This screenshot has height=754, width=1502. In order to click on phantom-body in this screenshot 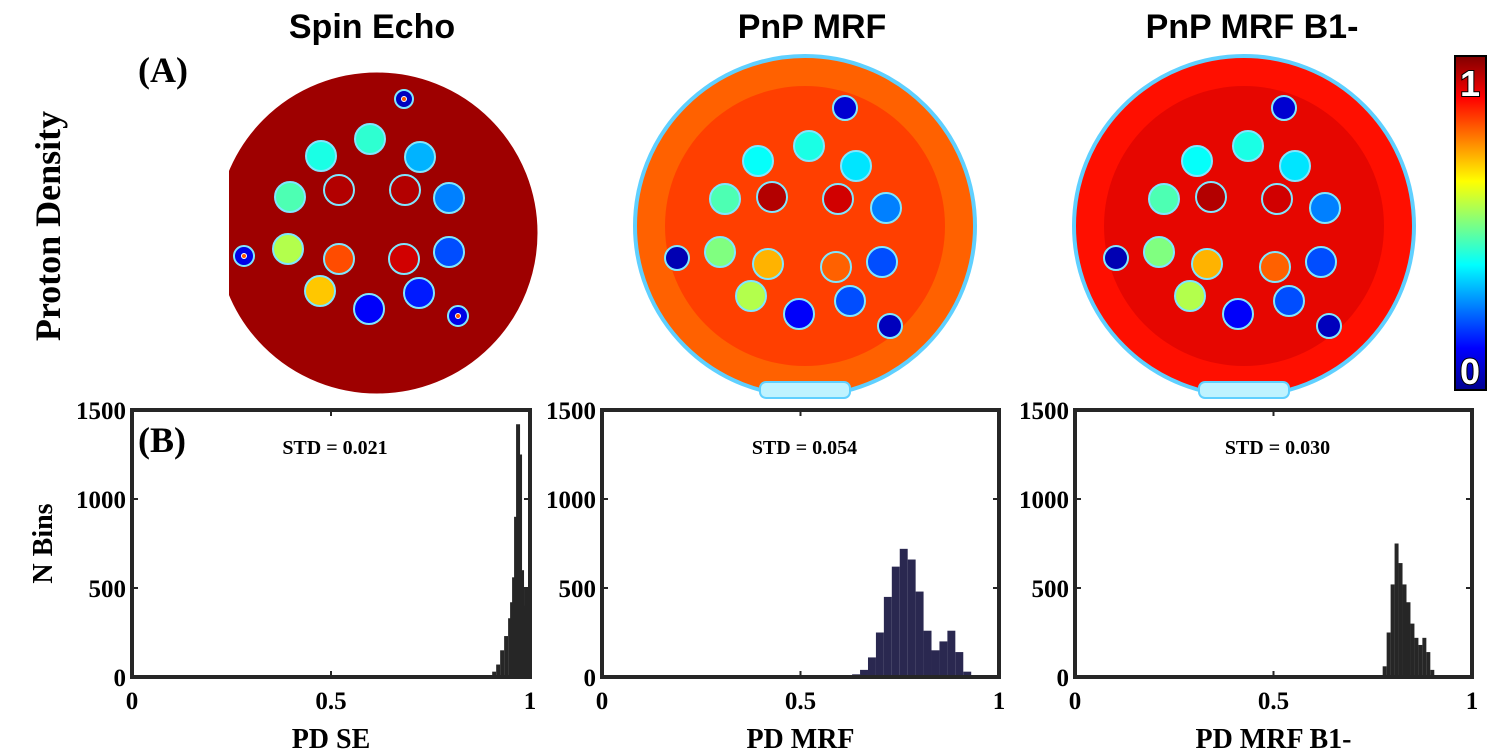, I will do `click(377, 233)`.